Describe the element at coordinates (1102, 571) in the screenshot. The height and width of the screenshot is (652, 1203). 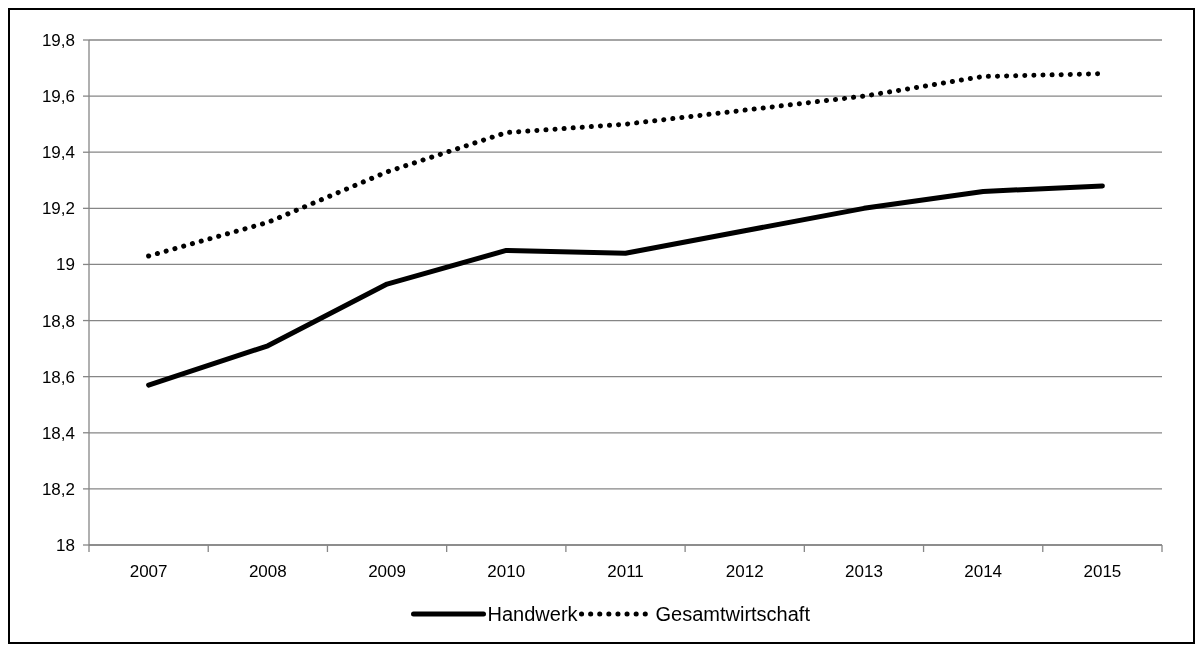
I see `x-tick-label: 2015` at that location.